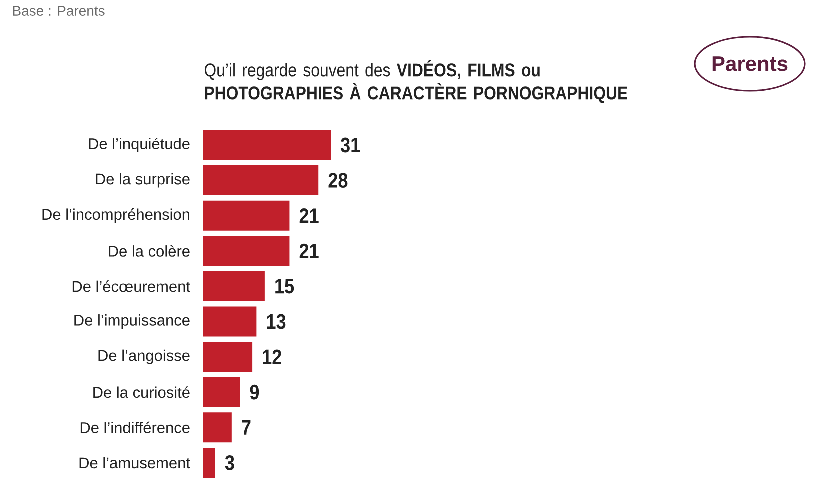  I want to click on data-label: 13, so click(276, 322).